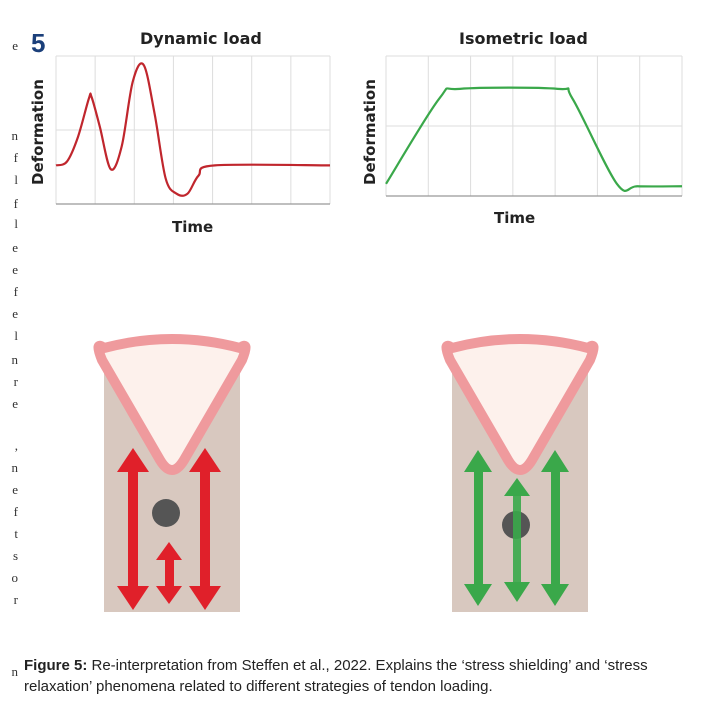  What do you see at coordinates (478, 528) in the screenshot?
I see `green-arrow-left` at bounding box center [478, 528].